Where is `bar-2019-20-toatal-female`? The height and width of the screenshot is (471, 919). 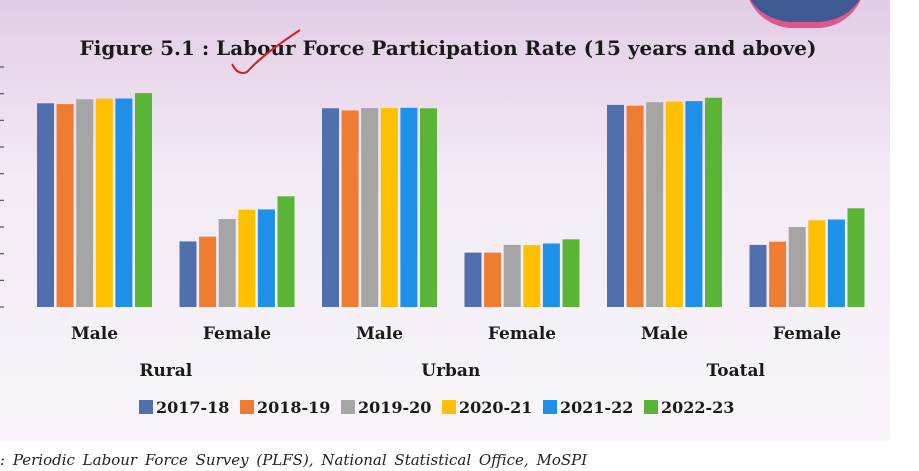
bar-2019-20-toatal-female is located at coordinates (797, 267).